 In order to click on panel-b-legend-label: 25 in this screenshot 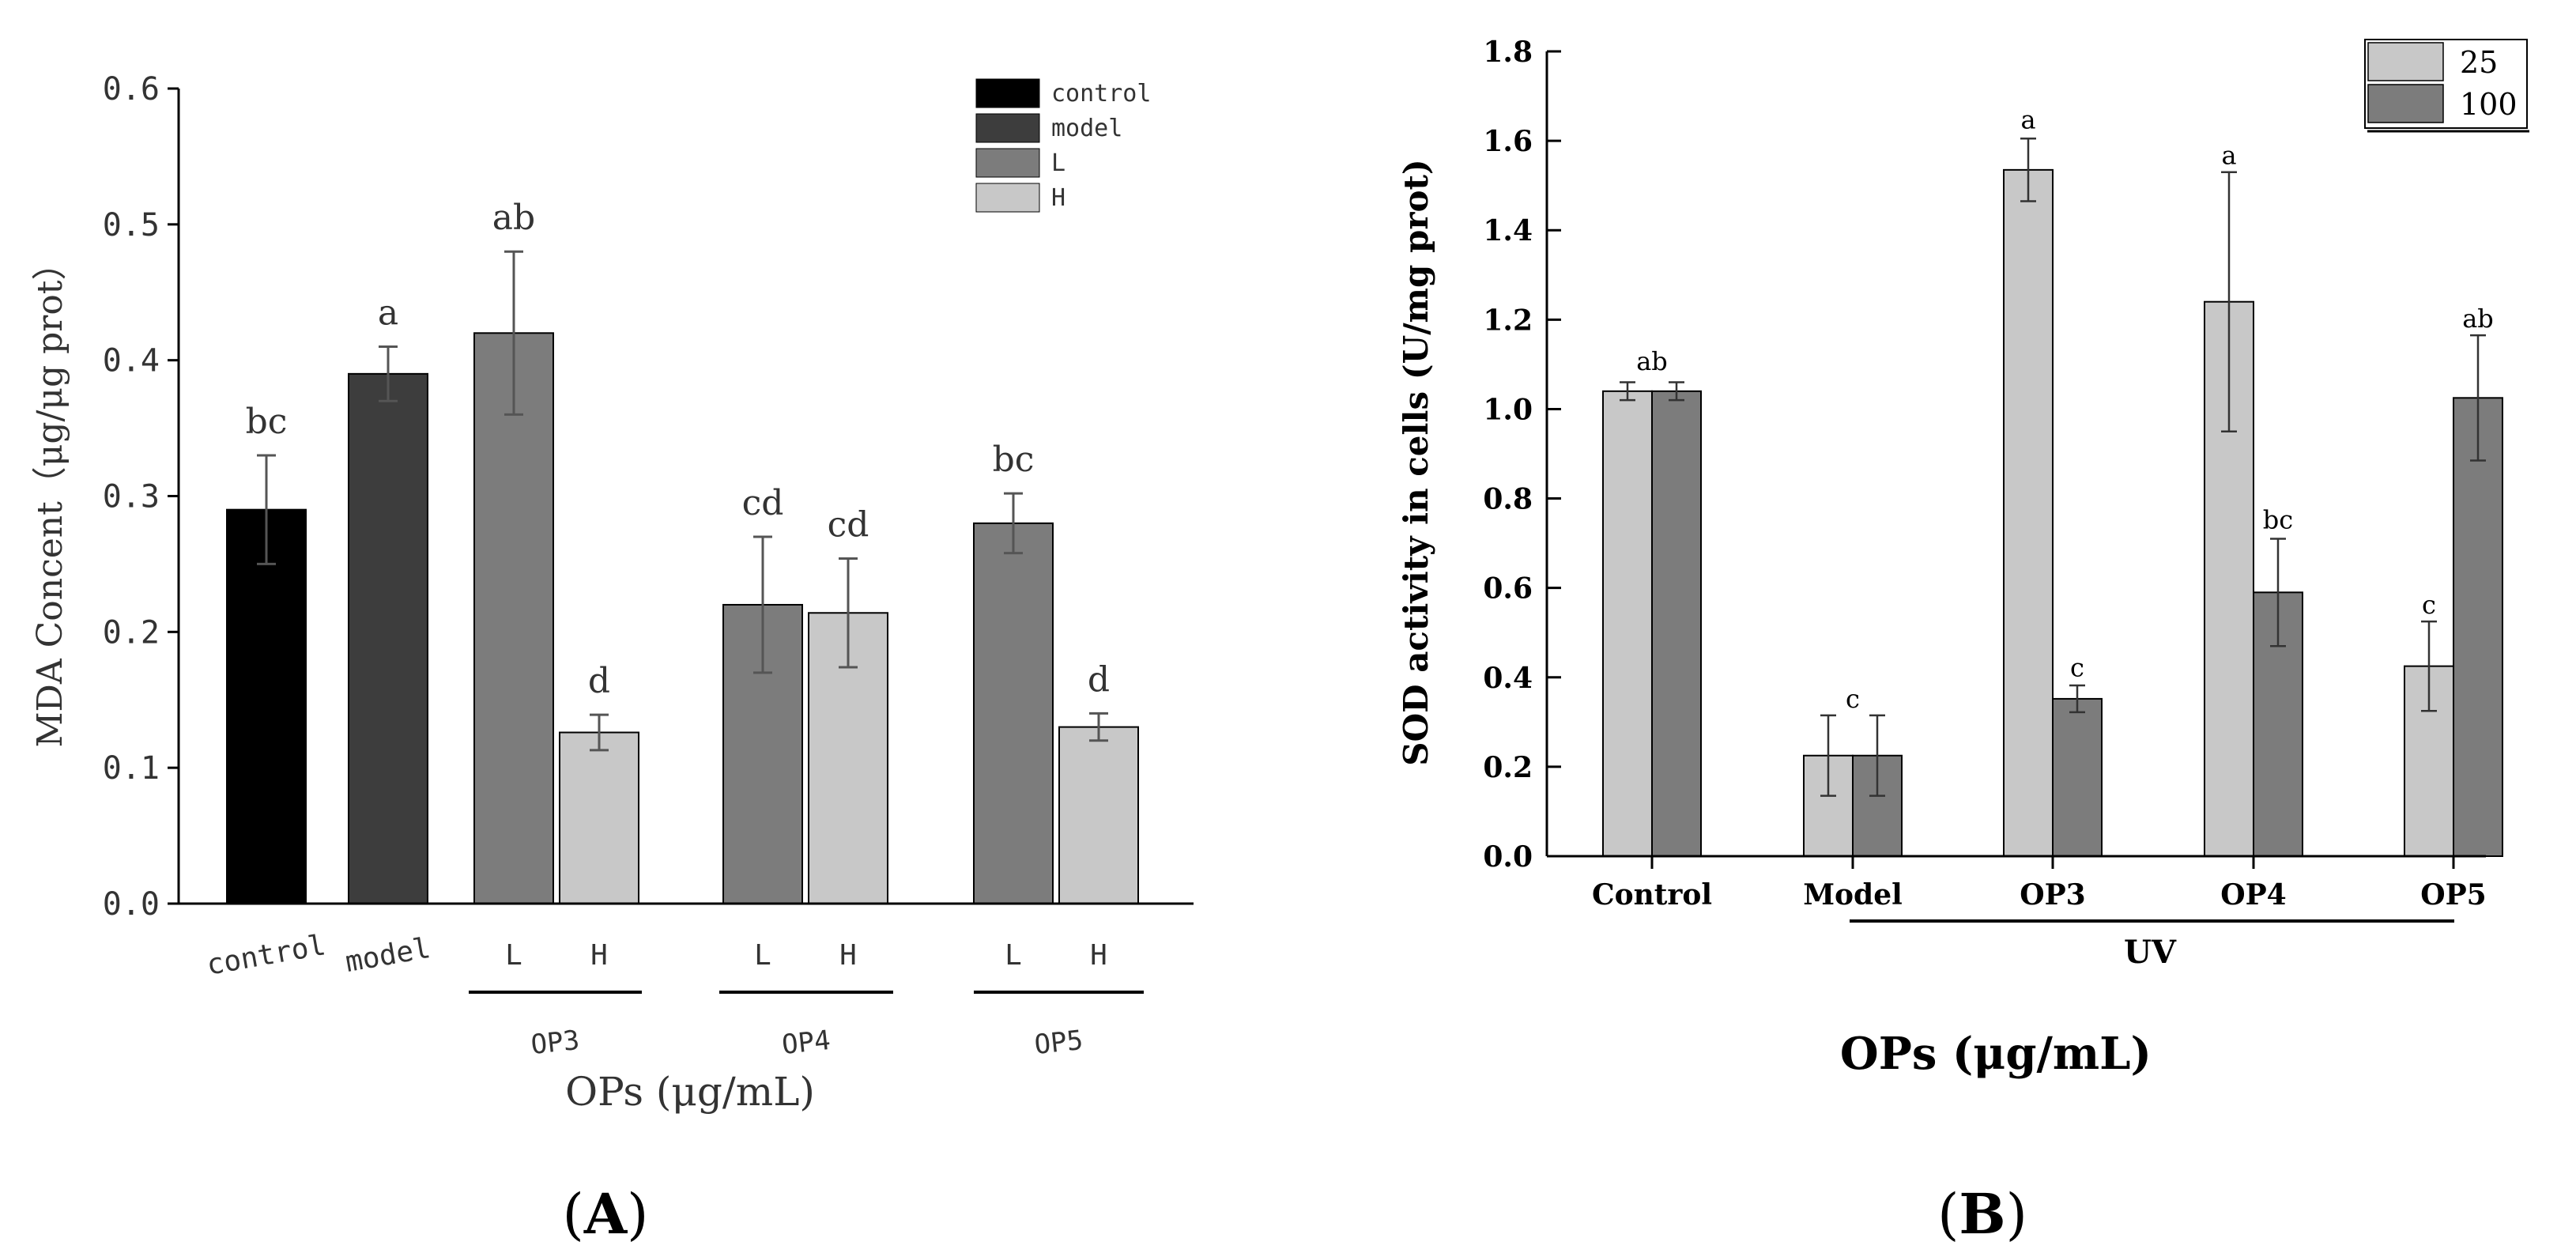, I will do `click(2479, 63)`.